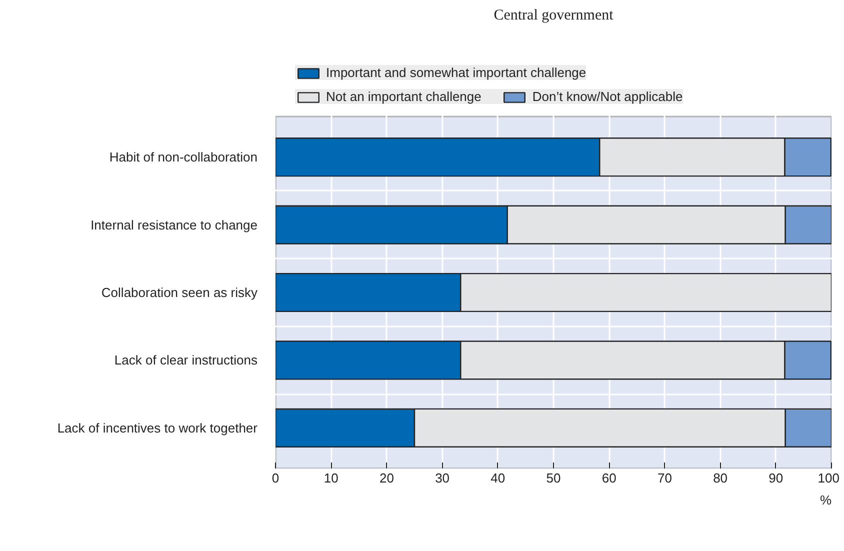 This screenshot has height=551, width=844. Describe the element at coordinates (331, 478) in the screenshot. I see `x-tick-label: 10` at that location.